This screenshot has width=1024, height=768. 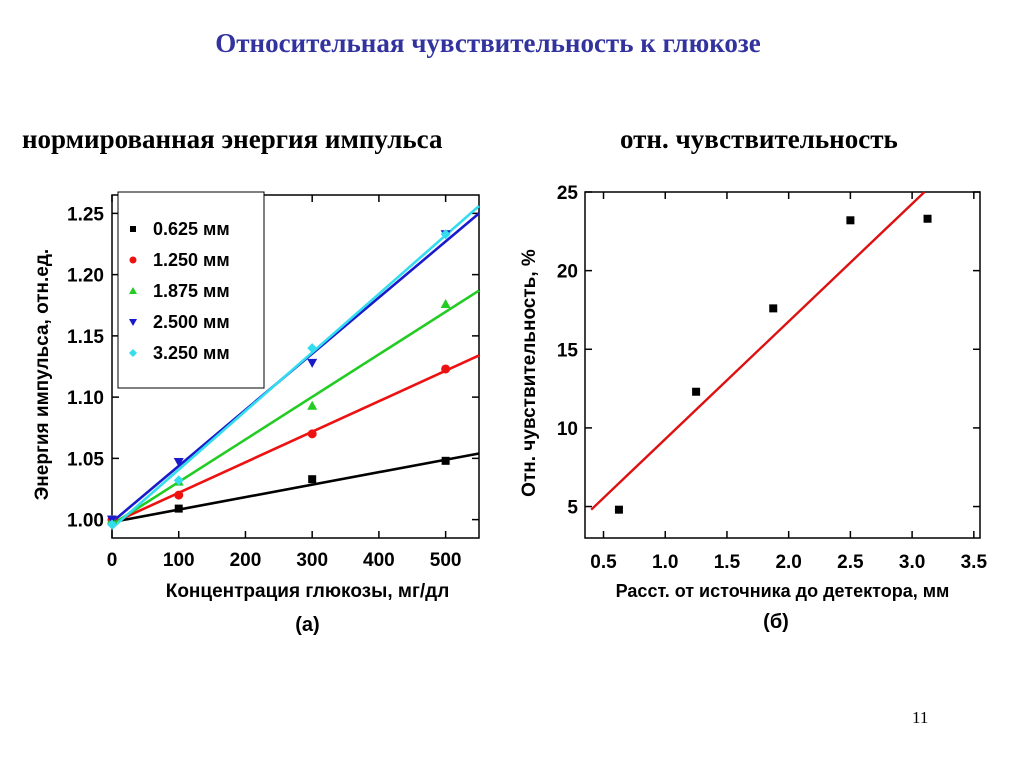 I want to click on x-tick-label: 1.0, so click(x=665, y=562).